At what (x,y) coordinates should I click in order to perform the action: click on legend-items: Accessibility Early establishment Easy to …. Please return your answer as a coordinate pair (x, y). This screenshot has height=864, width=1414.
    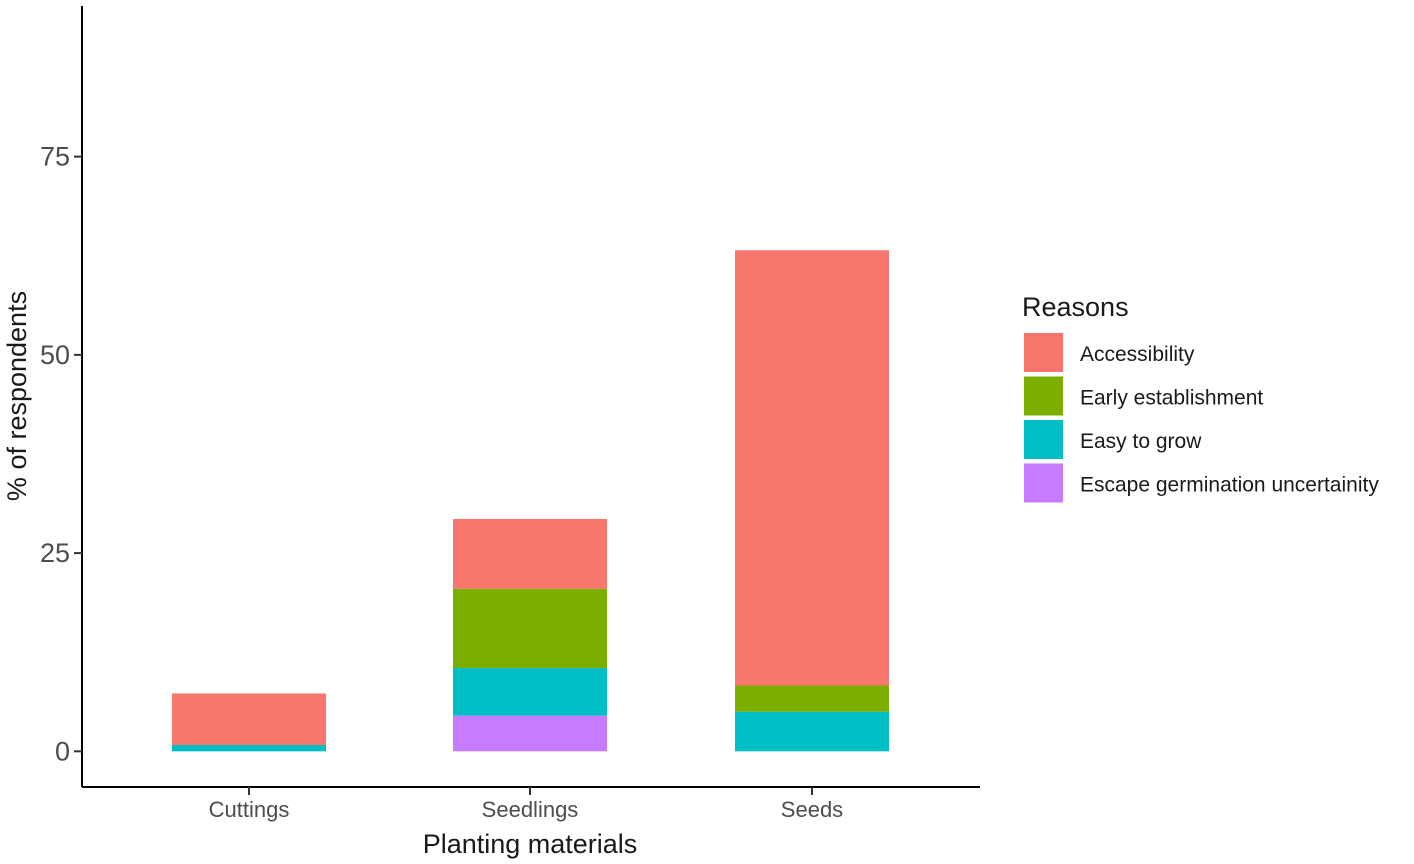
    Looking at the image, I should click on (1201, 418).